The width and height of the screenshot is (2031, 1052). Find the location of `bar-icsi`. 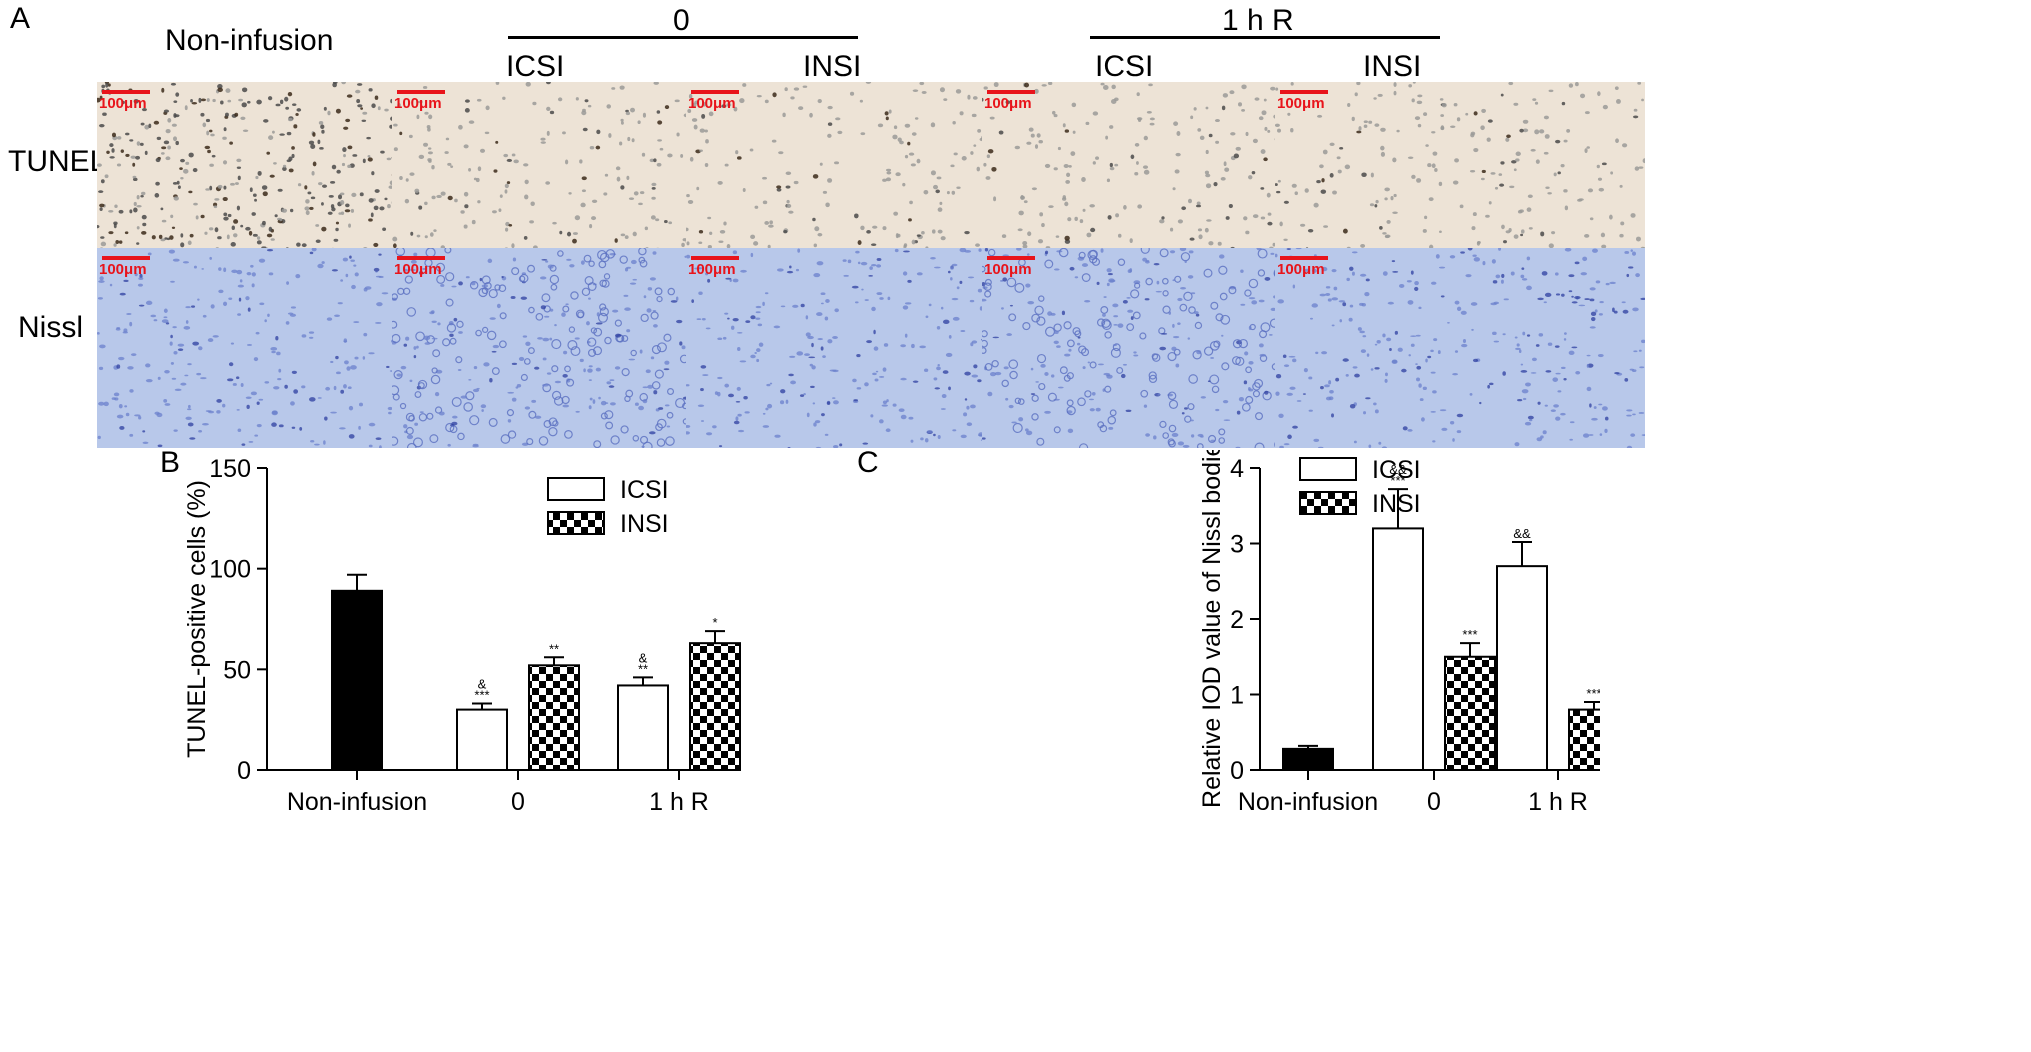

bar-icsi is located at coordinates (1398, 649).